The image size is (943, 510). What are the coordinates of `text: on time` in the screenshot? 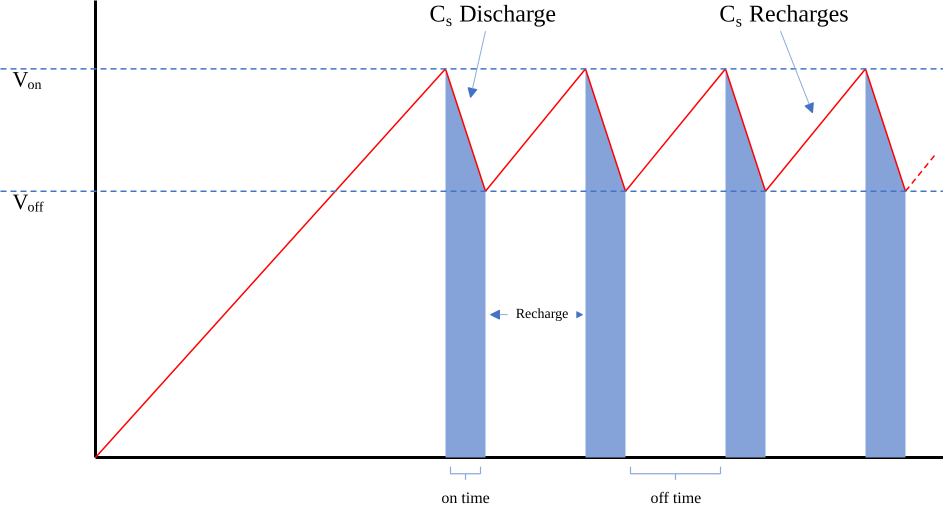 It's located at (465, 498).